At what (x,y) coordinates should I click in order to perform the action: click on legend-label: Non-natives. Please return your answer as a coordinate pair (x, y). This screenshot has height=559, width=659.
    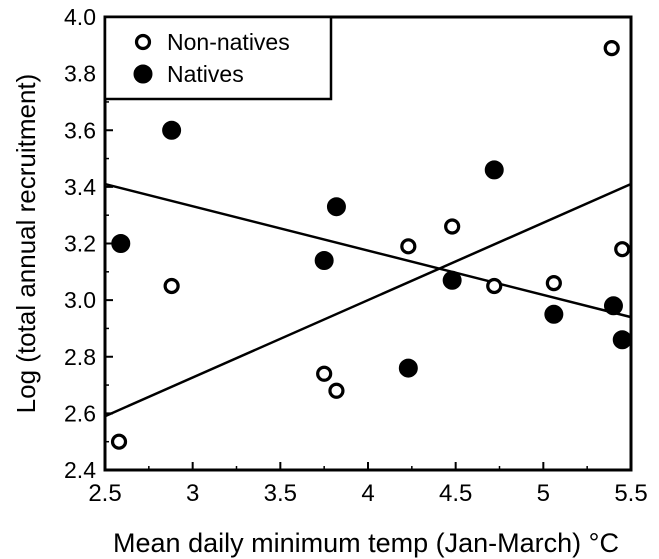
    Looking at the image, I should click on (228, 42).